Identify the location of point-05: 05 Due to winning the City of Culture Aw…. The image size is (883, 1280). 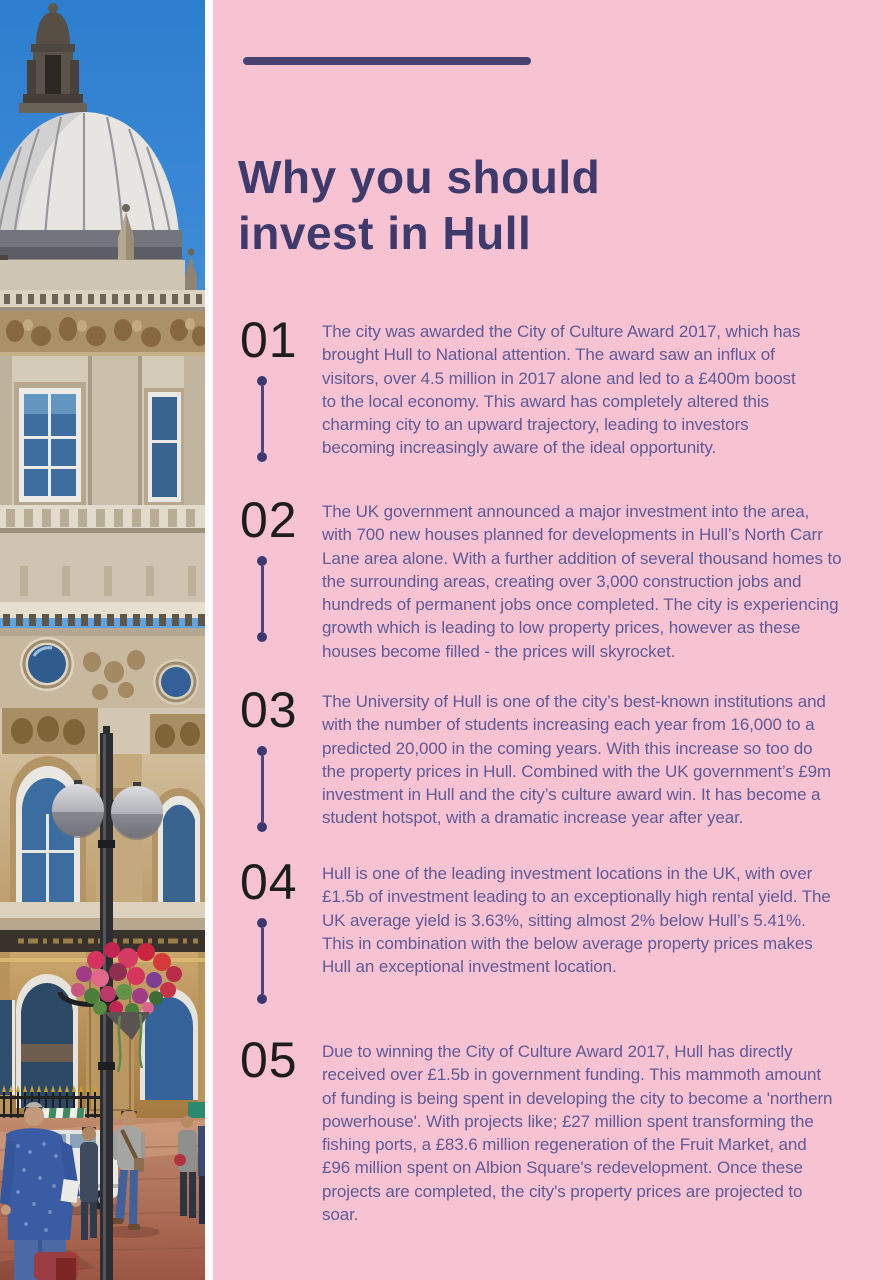
(552, 1128).